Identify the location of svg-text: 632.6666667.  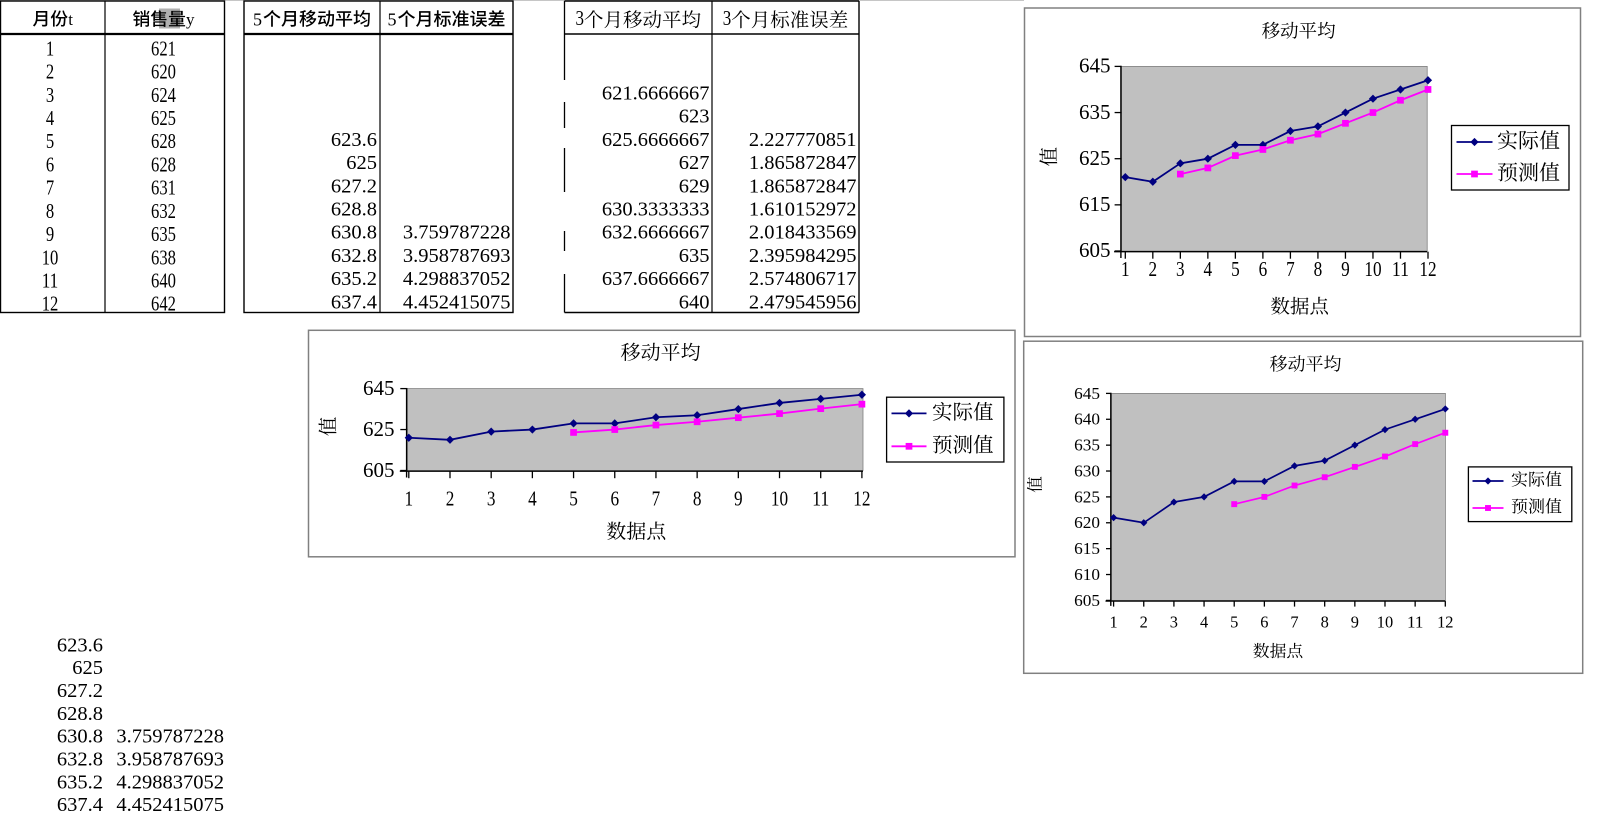
(656, 233).